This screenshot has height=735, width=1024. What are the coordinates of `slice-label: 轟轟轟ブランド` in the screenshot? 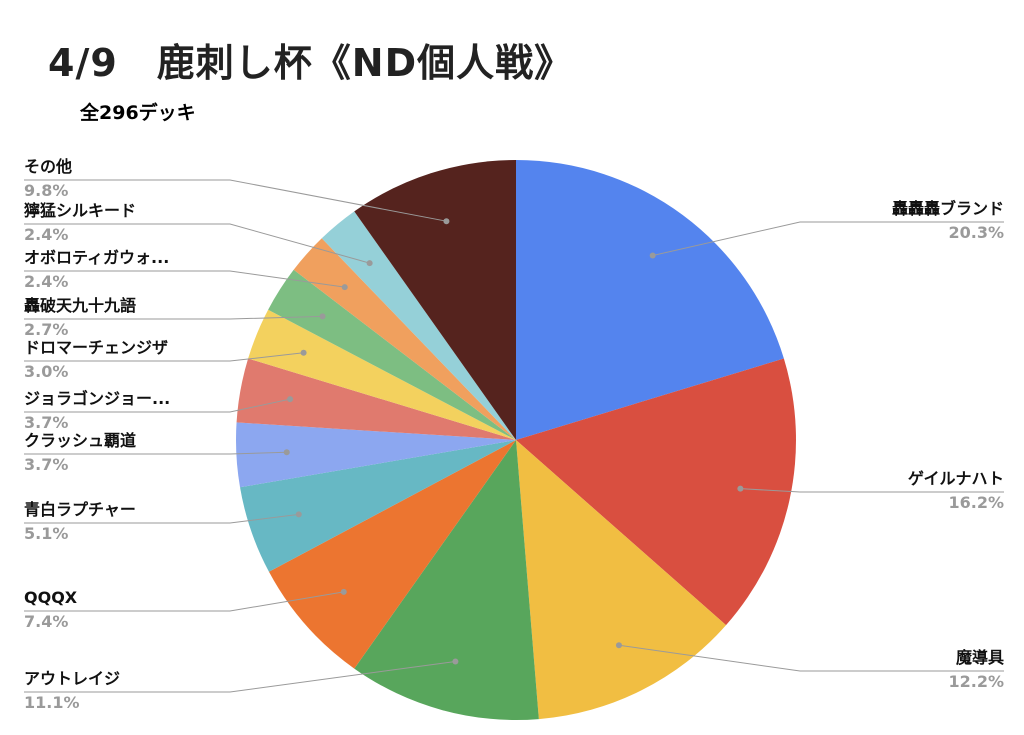 It's located at (948, 208).